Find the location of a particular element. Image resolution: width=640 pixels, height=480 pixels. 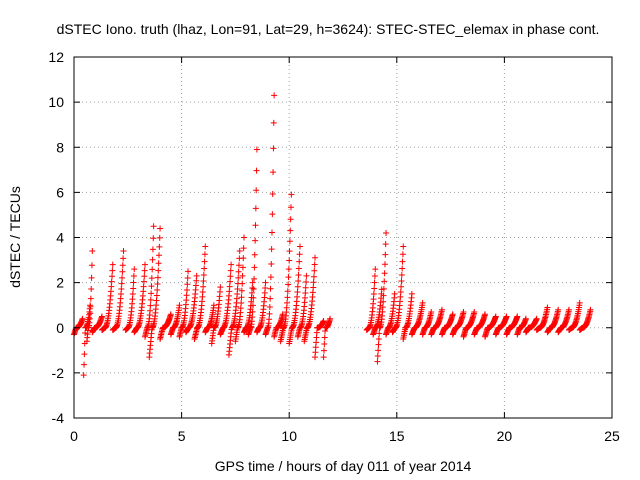

x-tick-label: 15 is located at coordinates (397, 436).